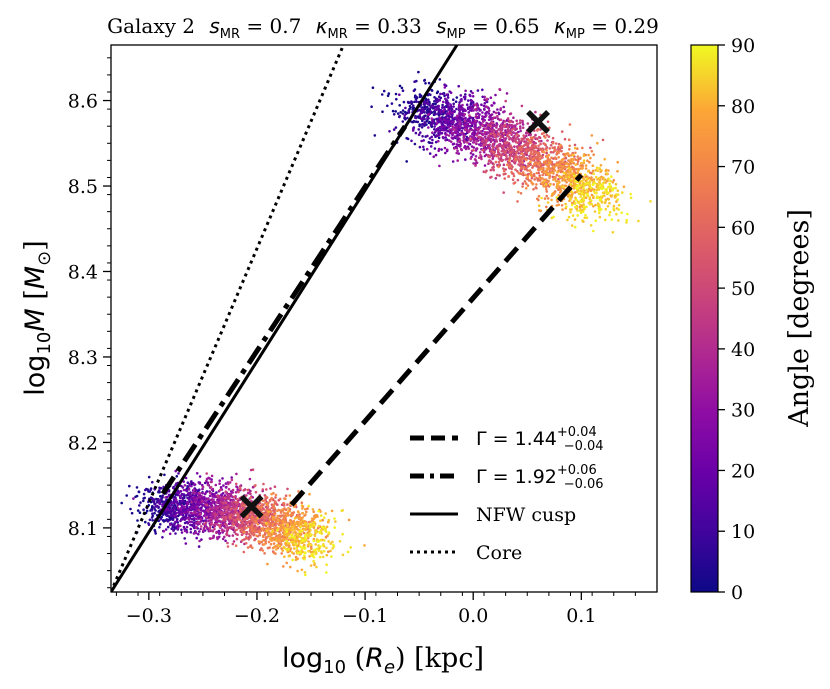  What do you see at coordinates (704, 318) in the screenshot?
I see `colorbar` at bounding box center [704, 318].